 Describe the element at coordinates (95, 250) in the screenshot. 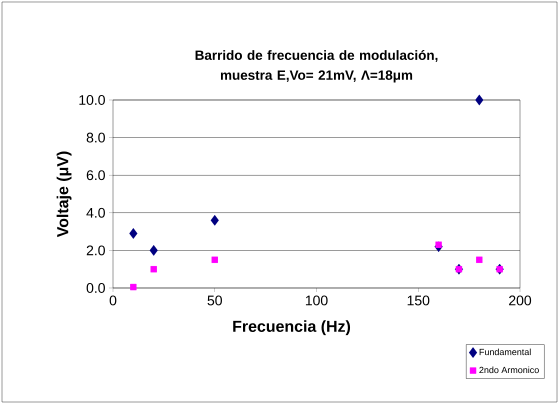

I see `y-tick-label: 2.0` at that location.